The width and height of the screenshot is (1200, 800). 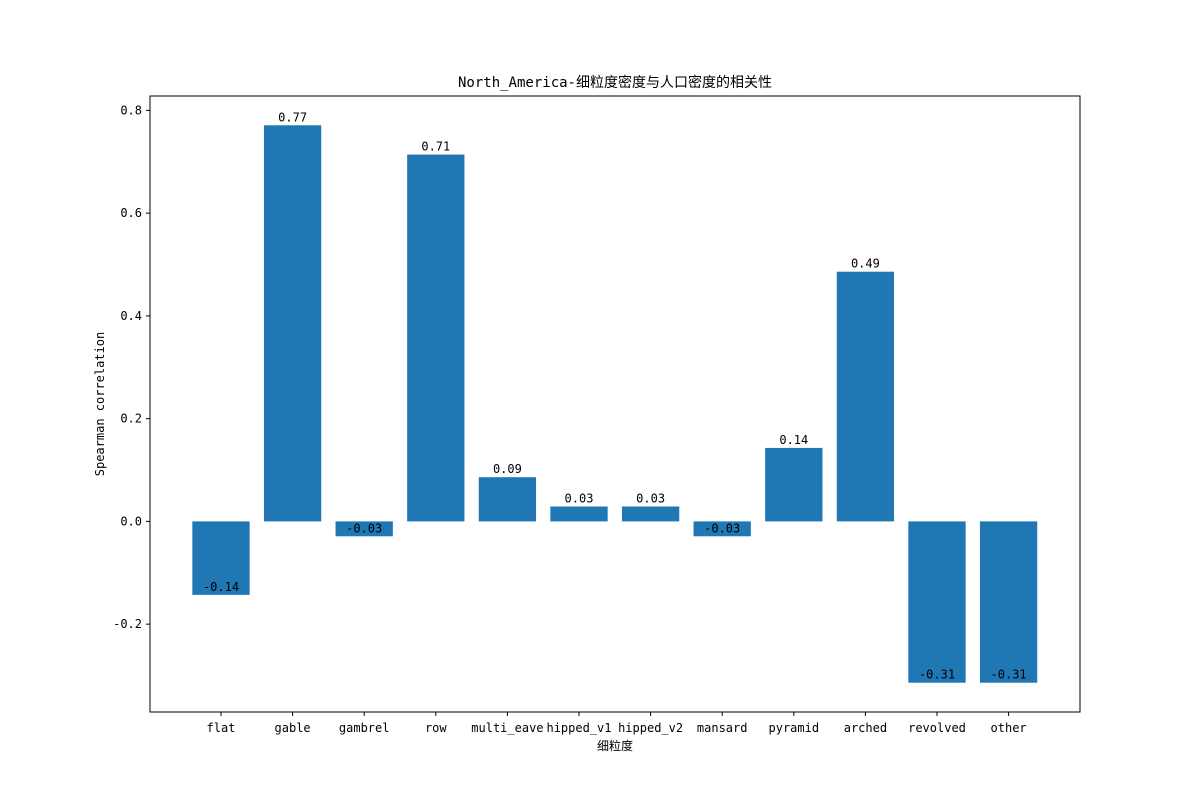 What do you see at coordinates (100, 404) in the screenshot?
I see `y-axis-label: Spearman correlation` at bounding box center [100, 404].